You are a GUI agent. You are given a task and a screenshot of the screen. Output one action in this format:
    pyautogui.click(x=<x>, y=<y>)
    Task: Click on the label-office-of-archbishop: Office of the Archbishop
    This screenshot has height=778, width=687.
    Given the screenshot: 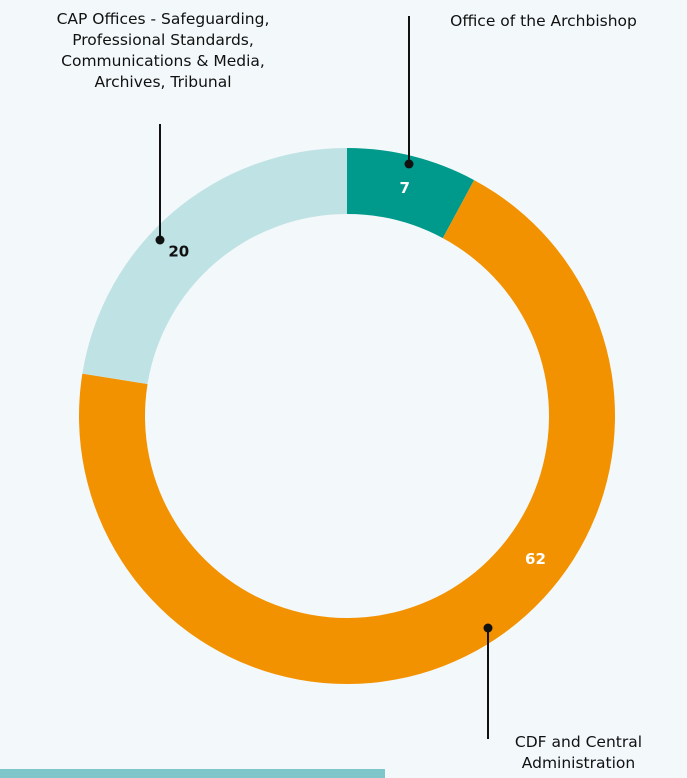 What is the action you would take?
    pyautogui.click(x=543, y=21)
    